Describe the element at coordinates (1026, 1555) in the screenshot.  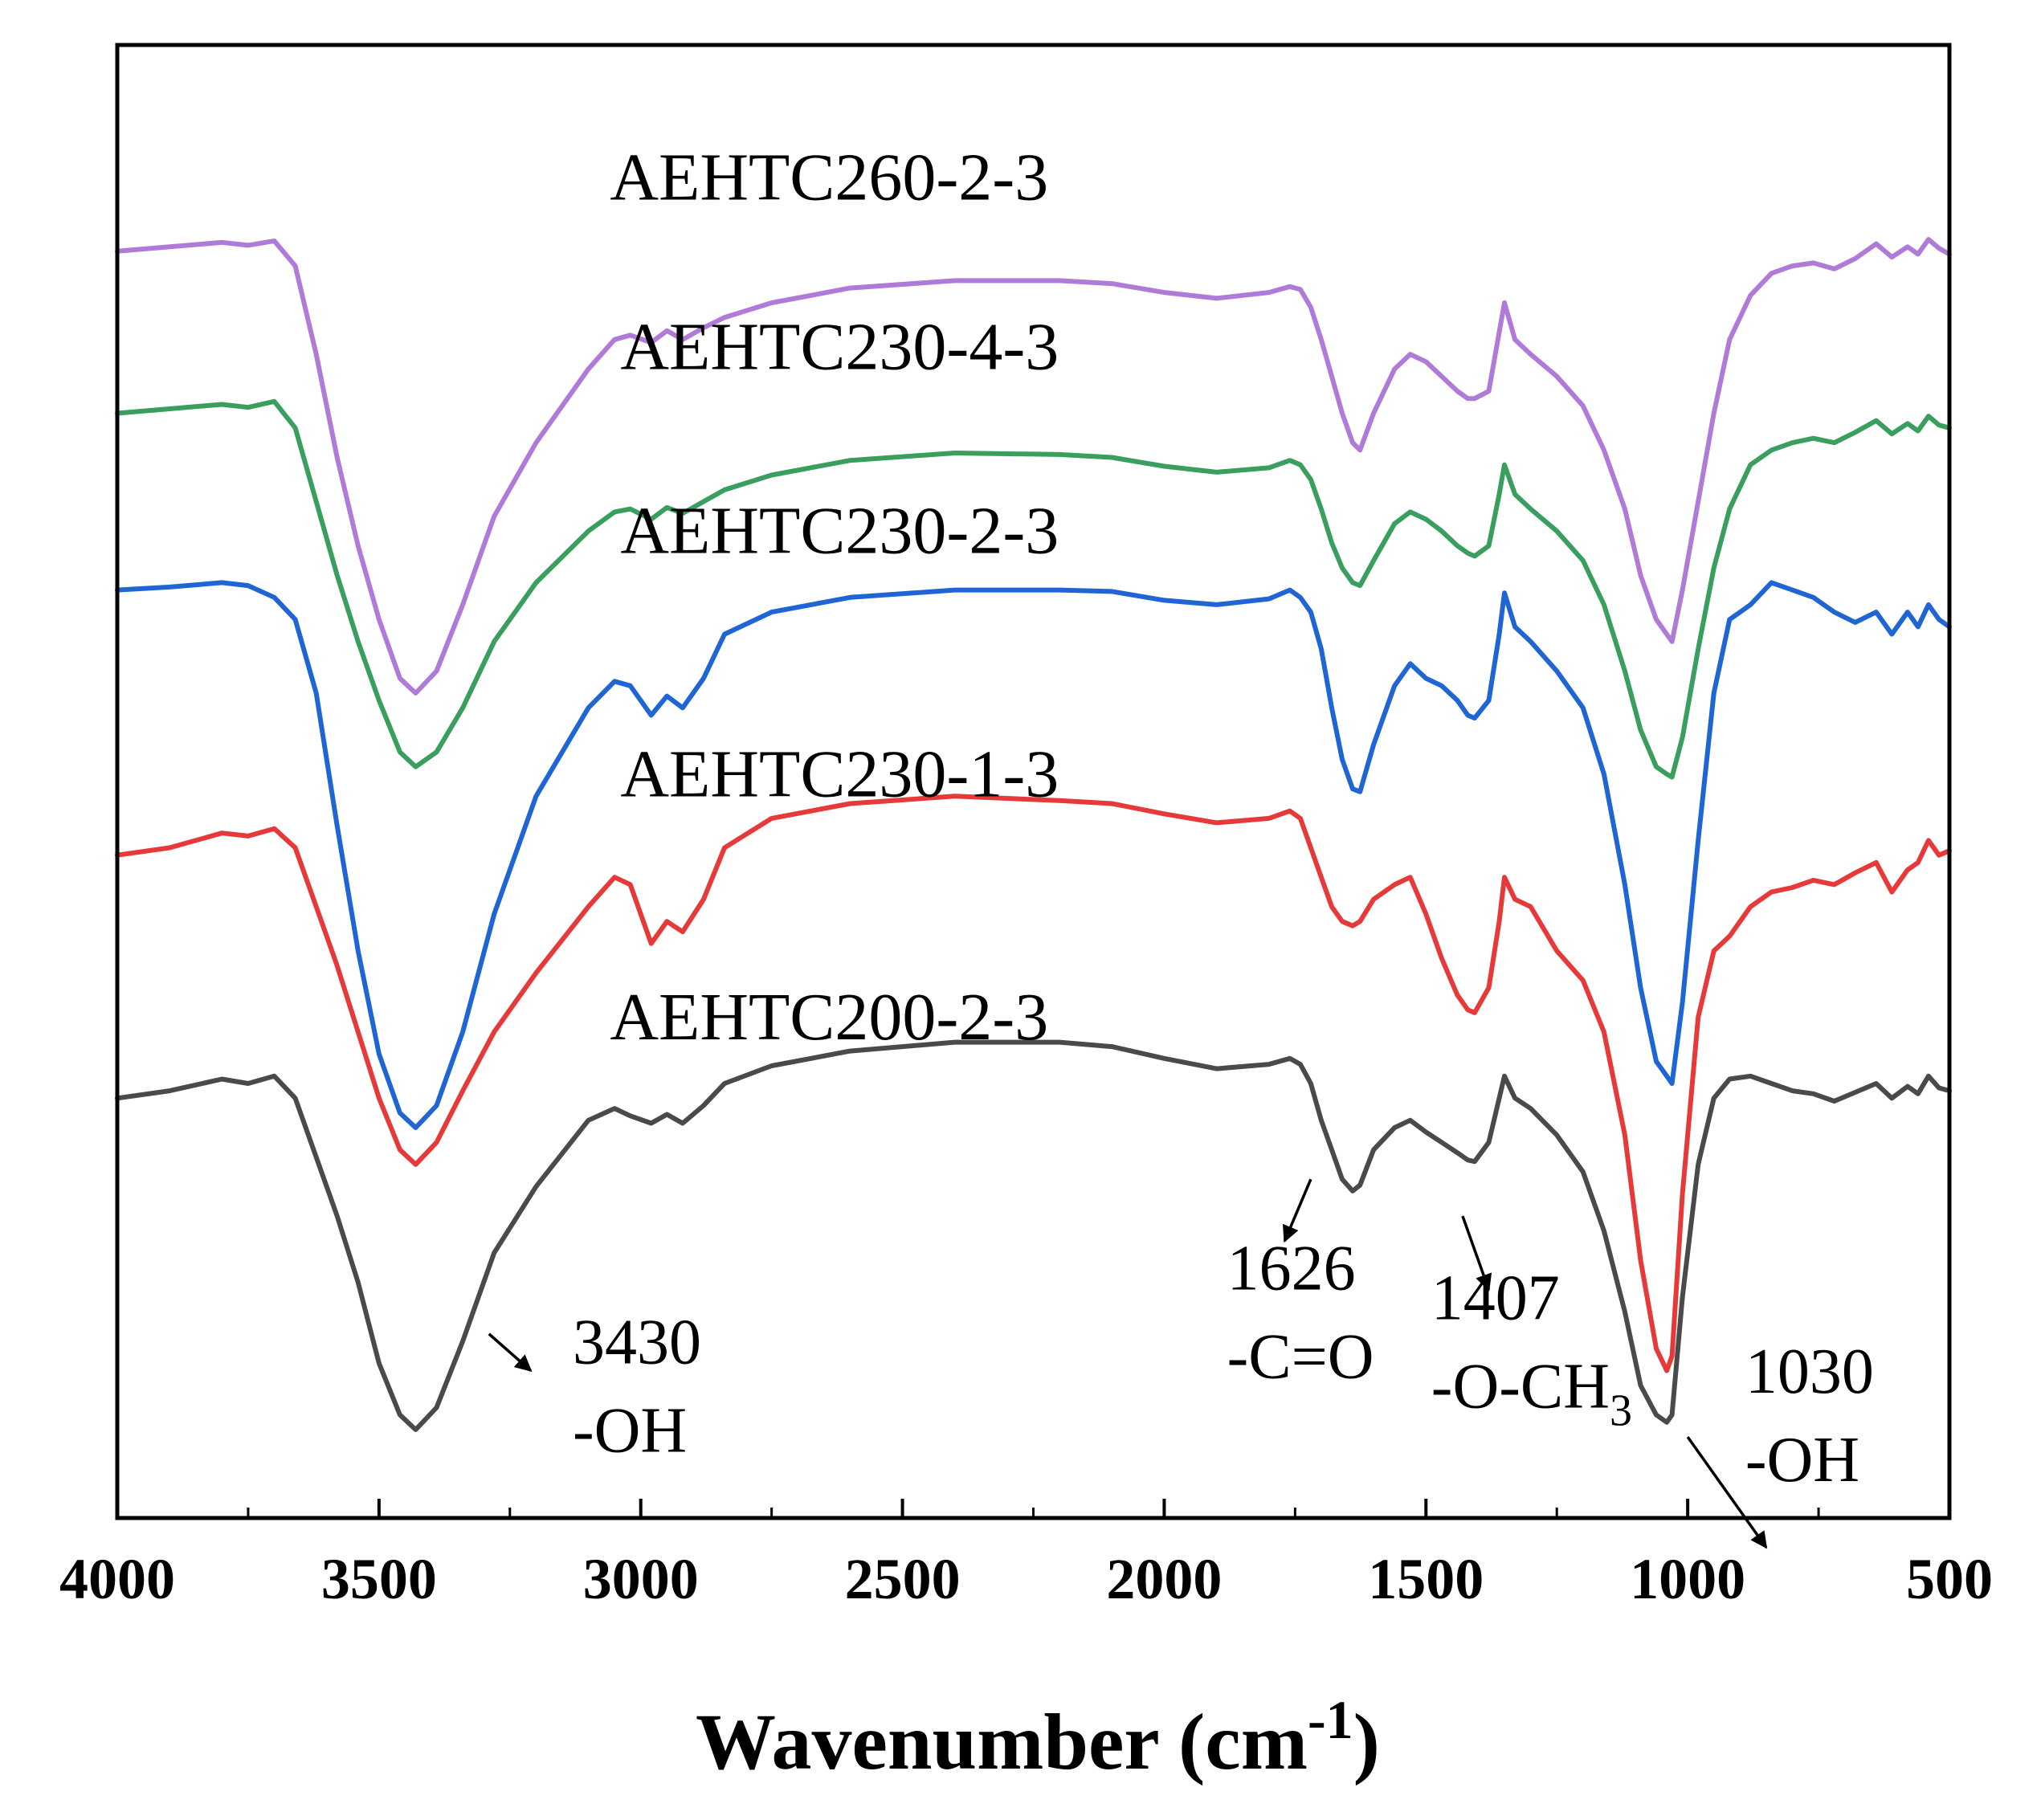
I see `x-axis-ticks: 4000 3500 3000 2500 2000 1500 1000 500` at that location.